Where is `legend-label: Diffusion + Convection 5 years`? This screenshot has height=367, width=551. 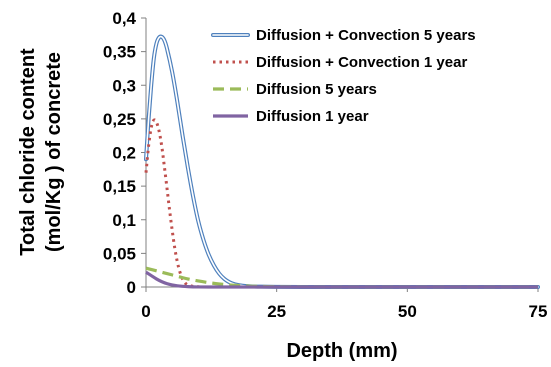 legend-label: Diffusion + Convection 5 years is located at coordinates (366, 35).